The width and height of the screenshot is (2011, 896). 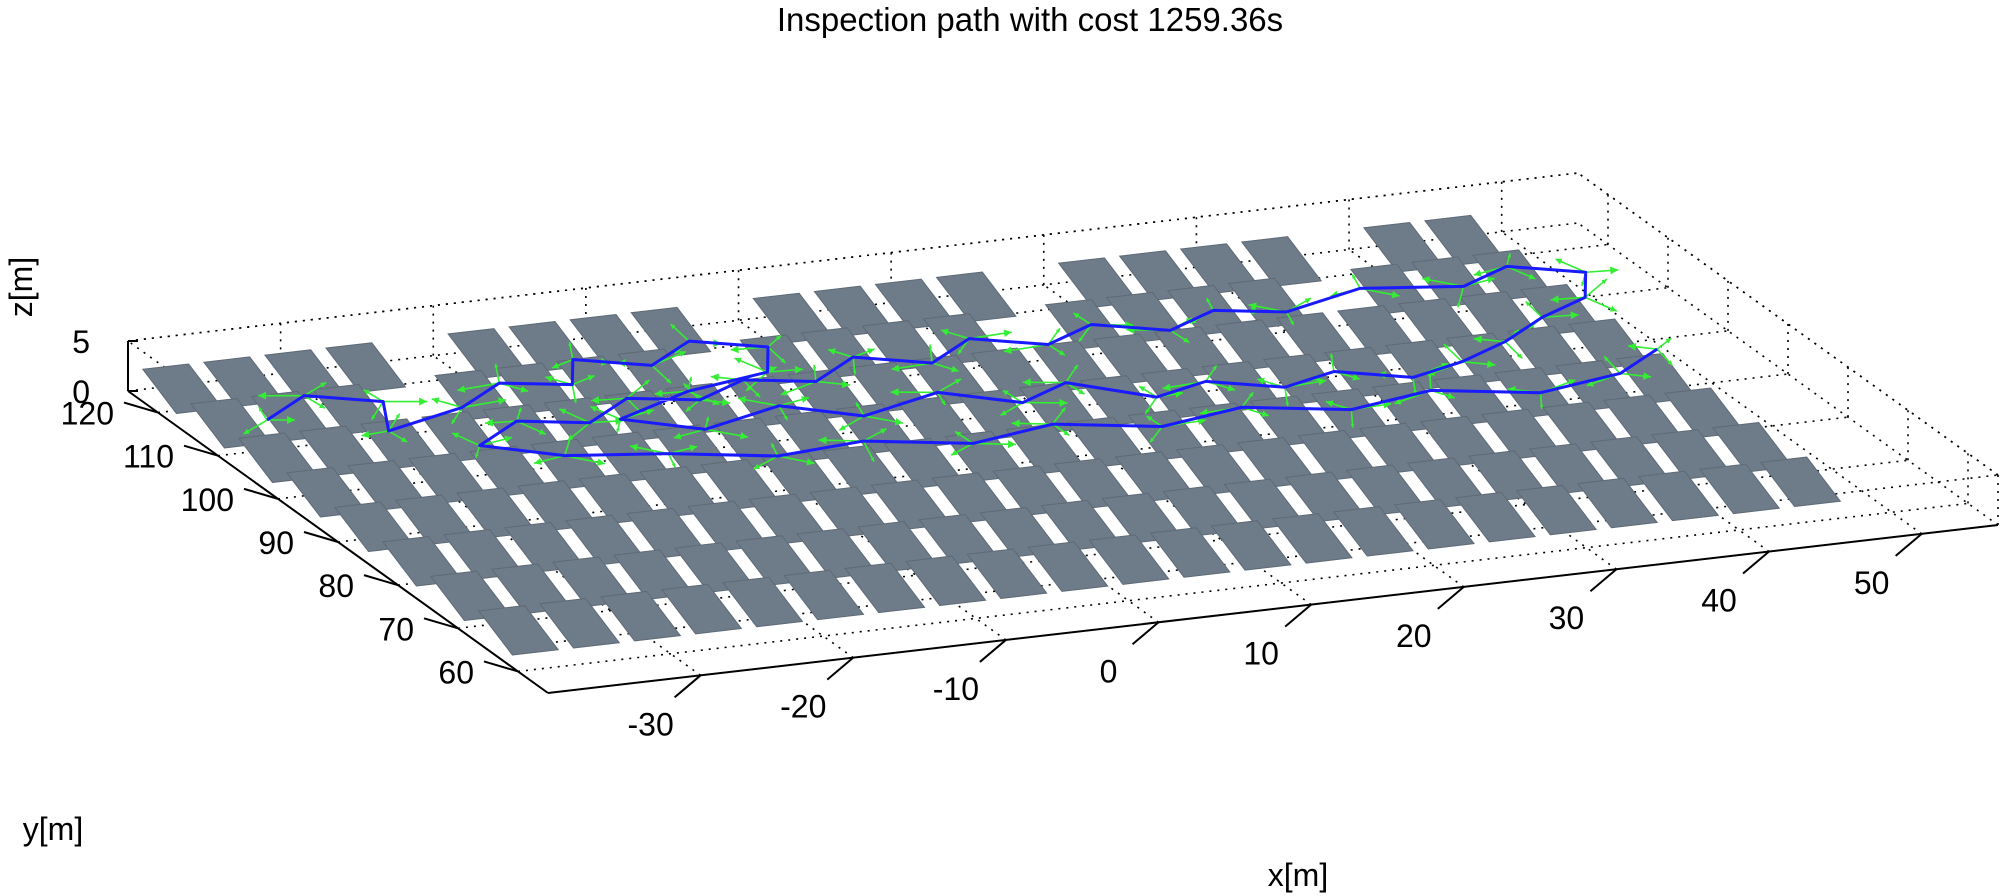 I want to click on inspection-path, so click(x=962, y=361).